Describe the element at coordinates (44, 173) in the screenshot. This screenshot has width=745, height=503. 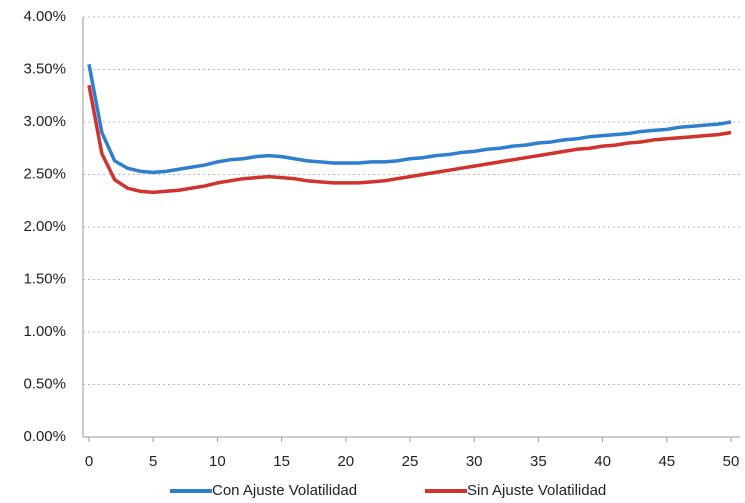
I see `y-tick-label: 2.50%` at that location.